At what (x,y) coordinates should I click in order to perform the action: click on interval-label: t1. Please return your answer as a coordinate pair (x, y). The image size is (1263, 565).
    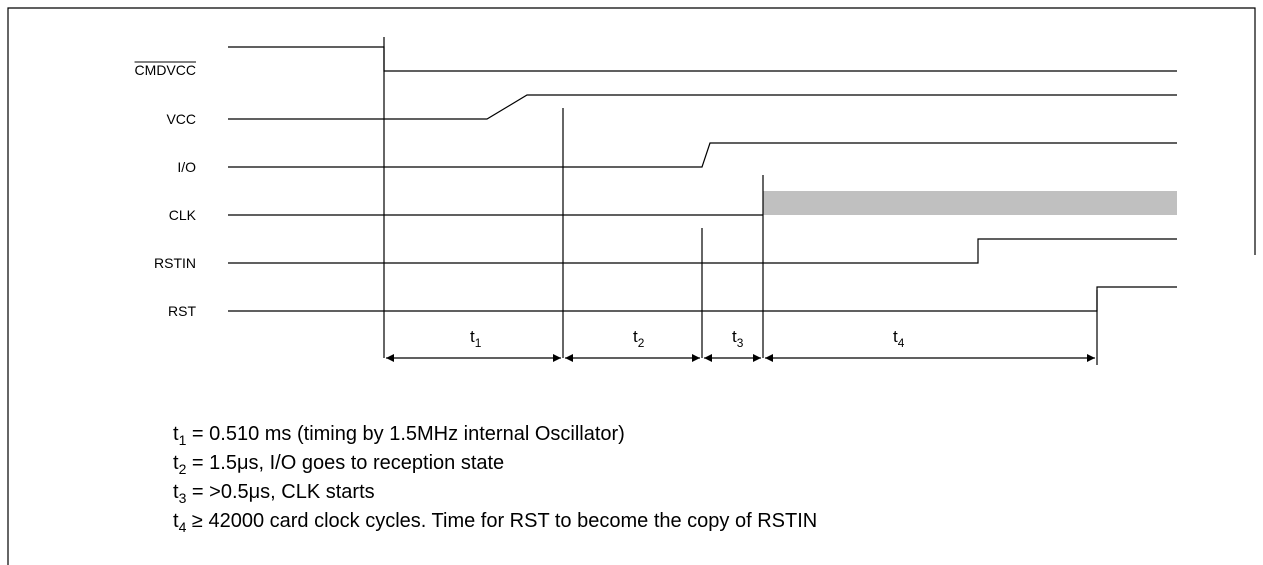
    Looking at the image, I should click on (476, 338).